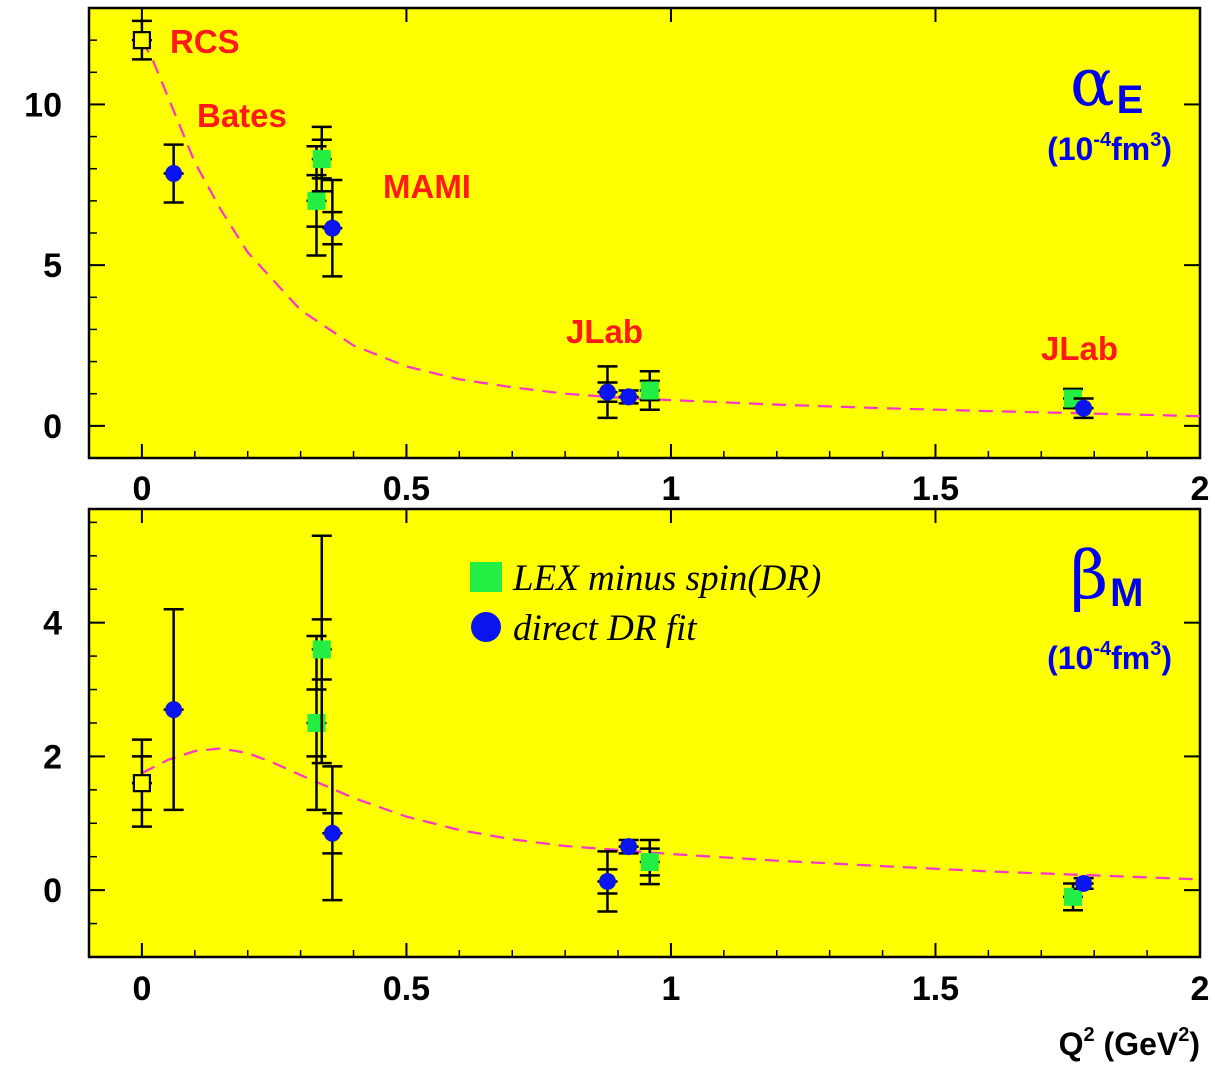  Describe the element at coordinates (242, 115) in the screenshot. I see `facility-label: Bates` at that location.